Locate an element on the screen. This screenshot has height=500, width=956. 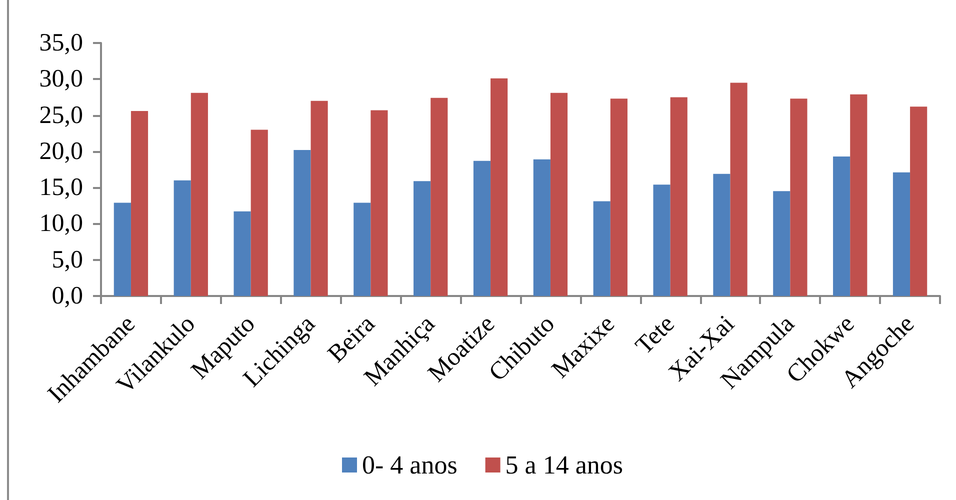
legend-label: 0- 4 anos is located at coordinates (410, 465).